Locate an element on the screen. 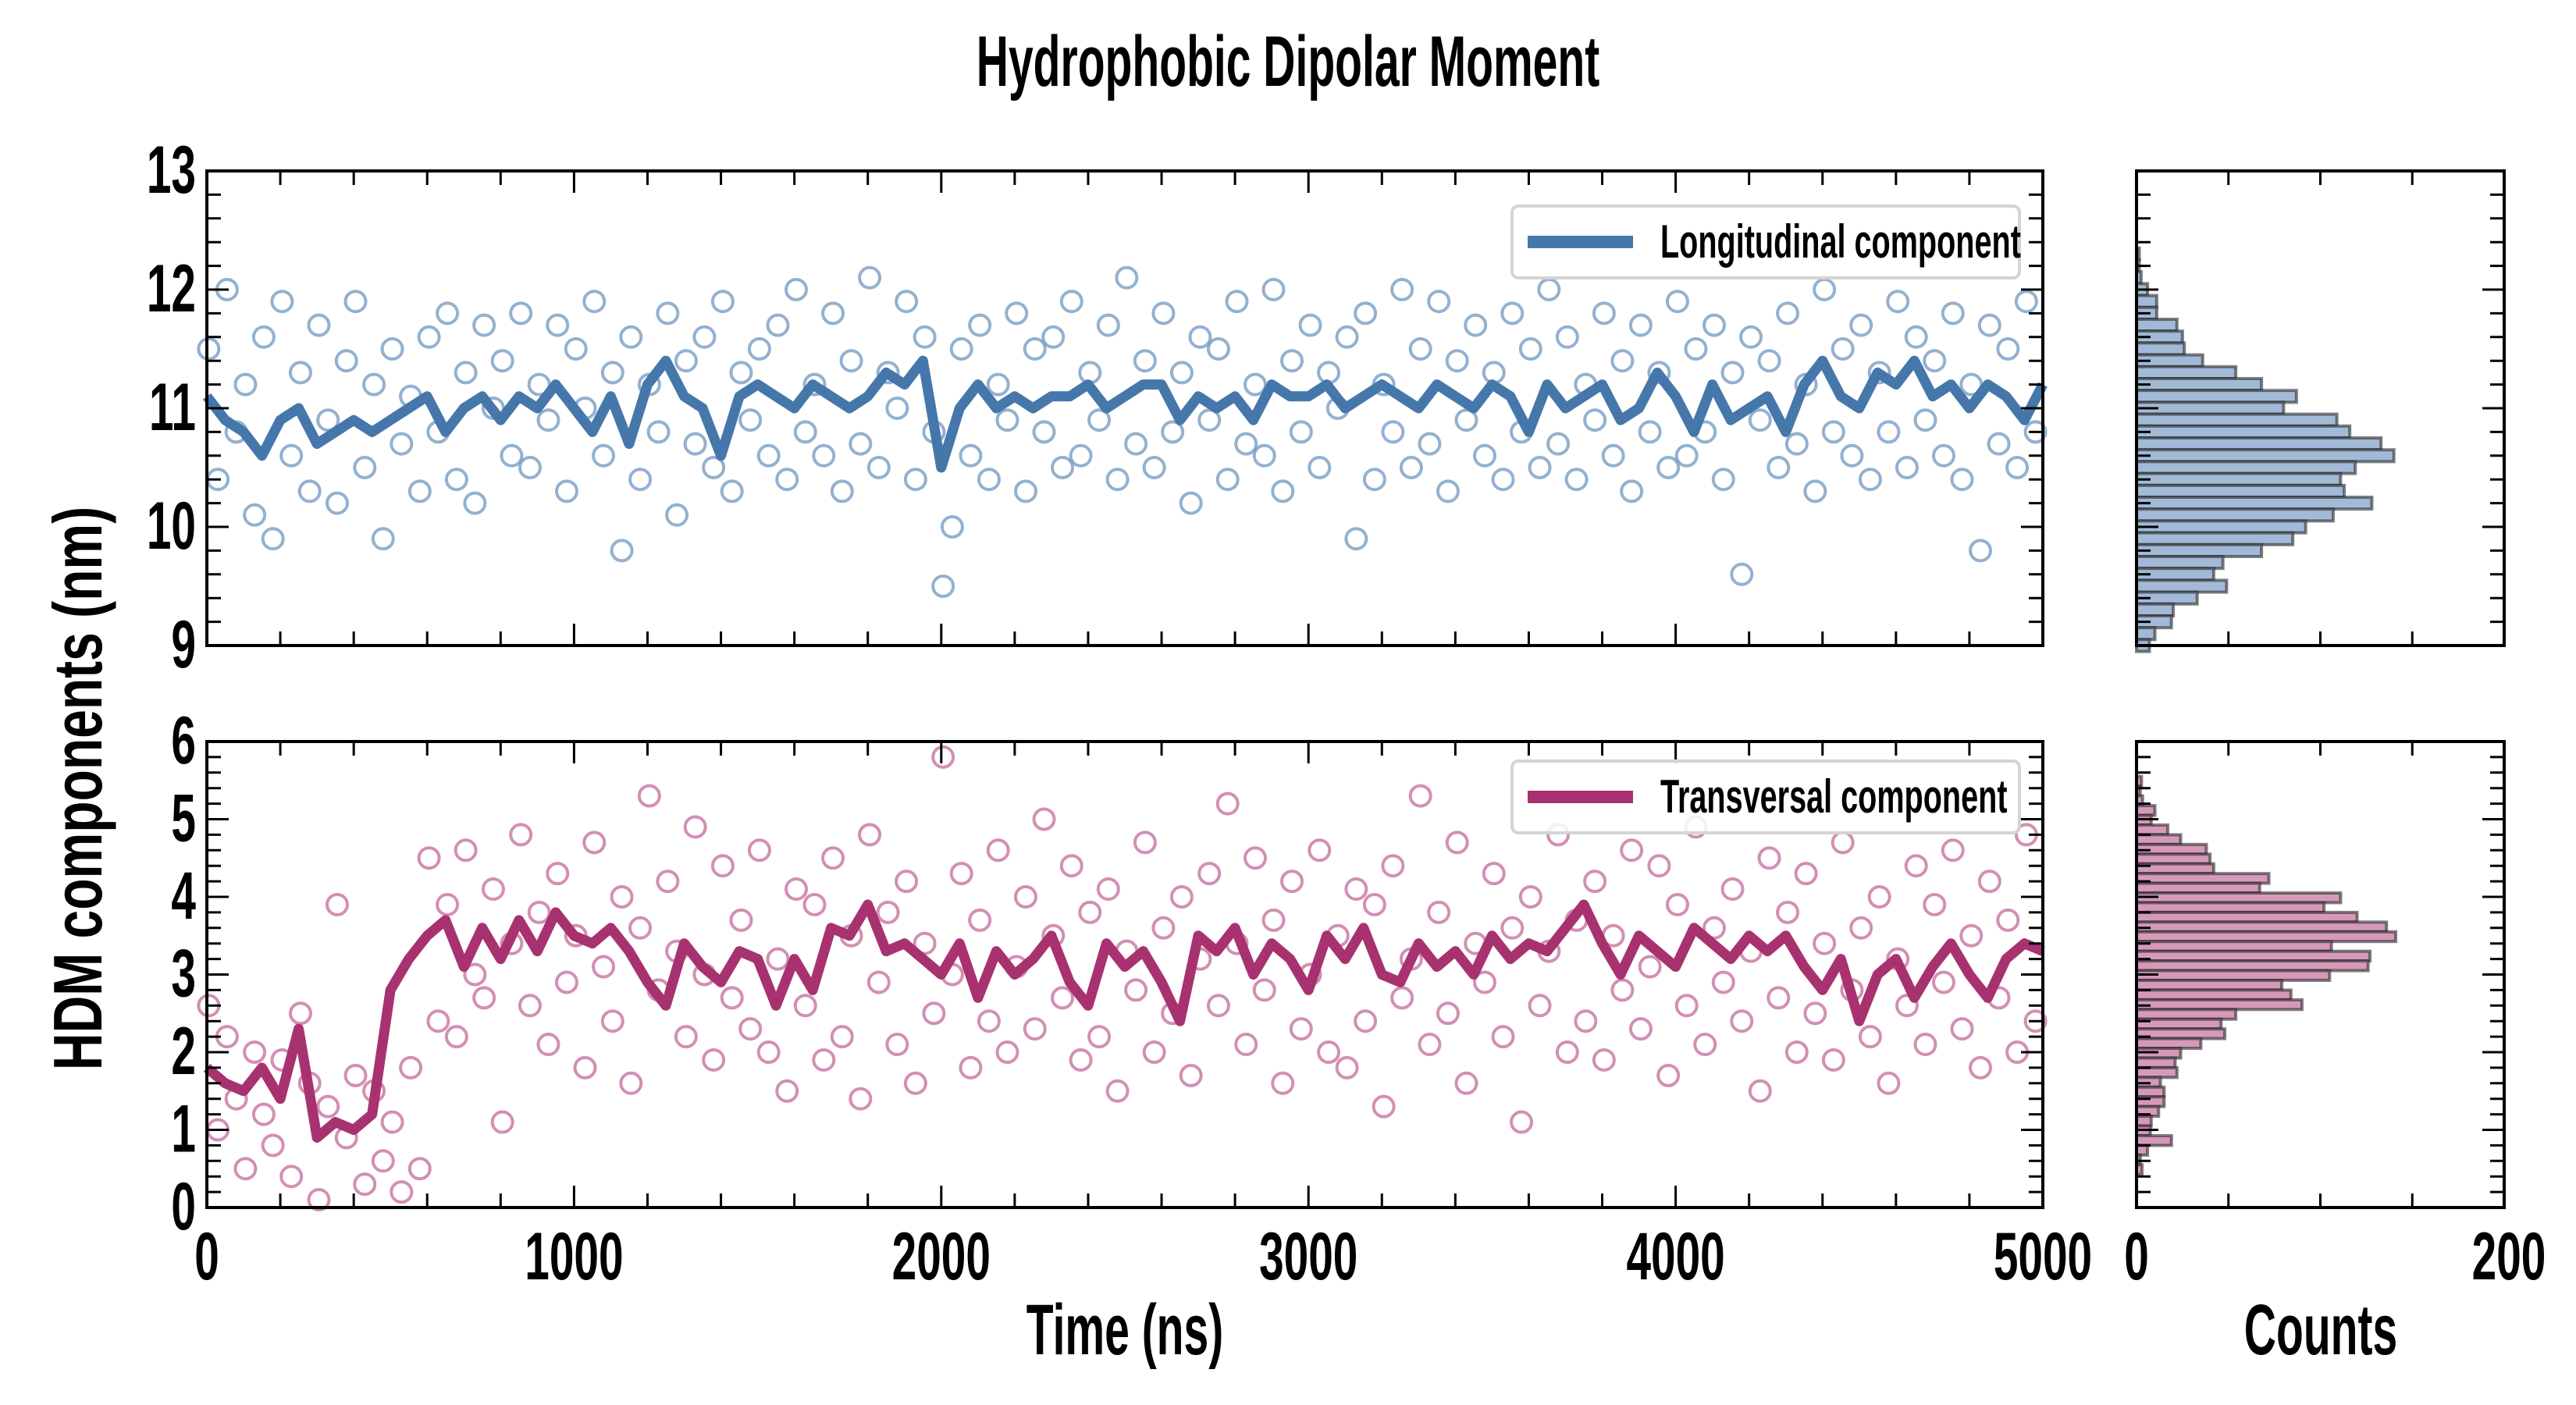  y-tick-label-group: 5 is located at coordinates (183, 819).